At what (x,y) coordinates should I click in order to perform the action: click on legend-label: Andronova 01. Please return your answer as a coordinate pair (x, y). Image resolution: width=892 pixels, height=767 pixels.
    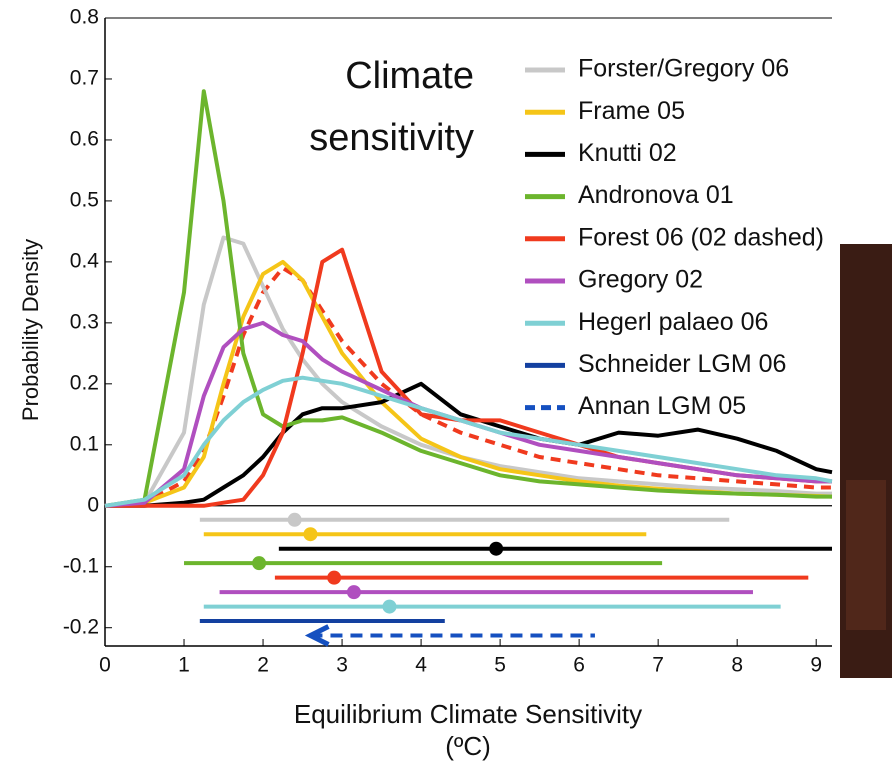
    Looking at the image, I should click on (656, 195).